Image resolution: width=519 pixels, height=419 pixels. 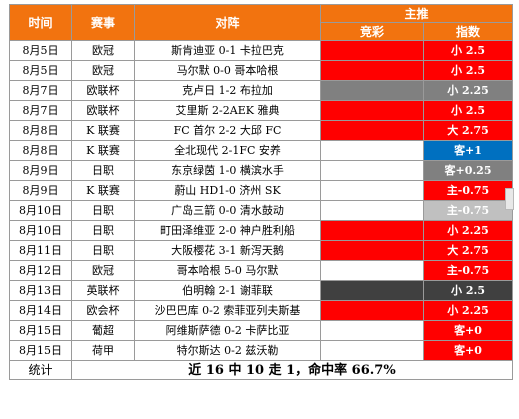 What do you see at coordinates (227, 290) in the screenshot?
I see `cell-match: 伯明翰 2-1 谢菲联` at bounding box center [227, 290].